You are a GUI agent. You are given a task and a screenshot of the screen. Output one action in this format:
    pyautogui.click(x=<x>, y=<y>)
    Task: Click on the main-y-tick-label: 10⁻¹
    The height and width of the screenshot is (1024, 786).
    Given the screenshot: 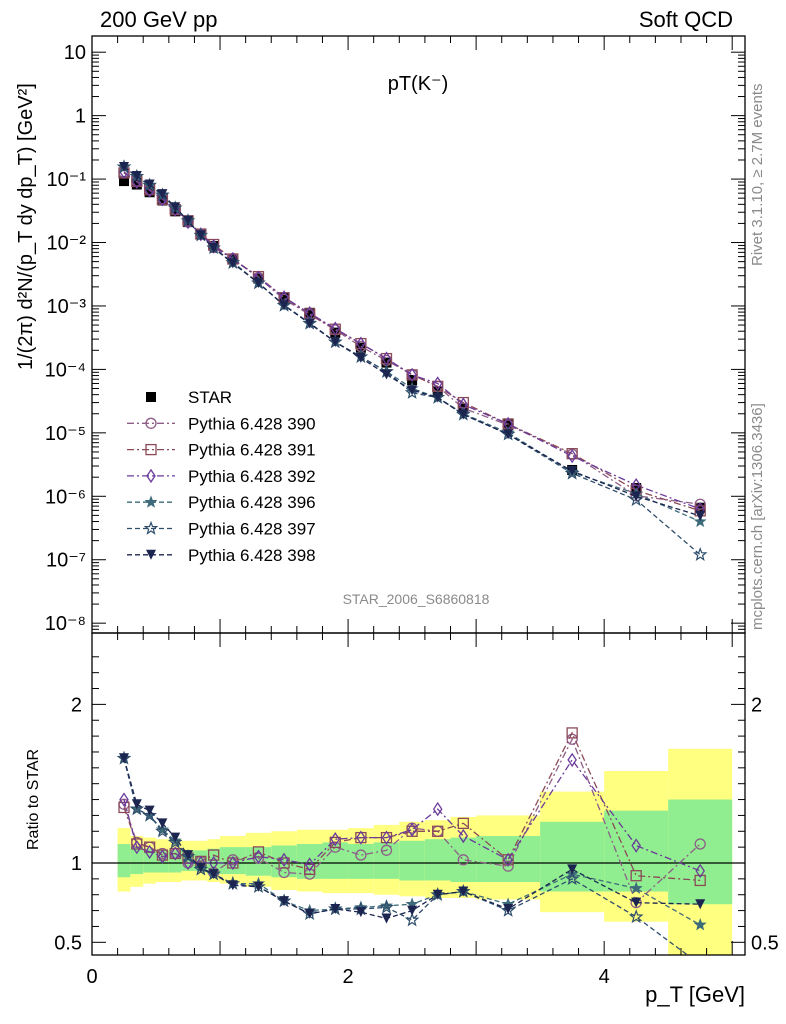 What is the action you would take?
    pyautogui.click(x=67, y=180)
    